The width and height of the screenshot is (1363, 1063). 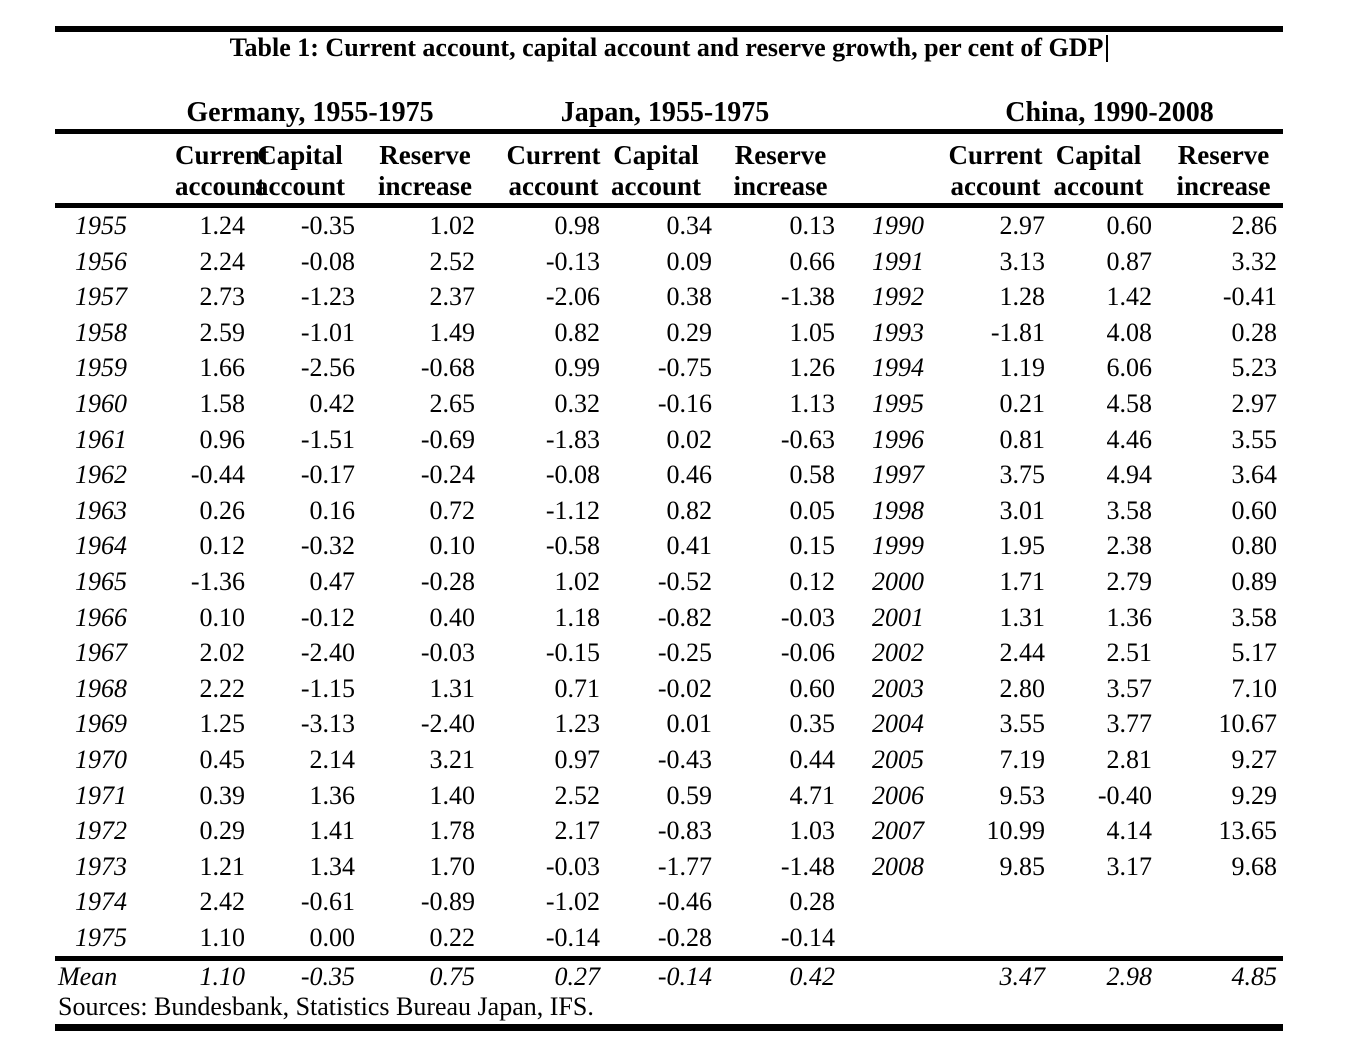 I want to click on col-header-japan-capital-account: Capital account, so click(x=656, y=170).